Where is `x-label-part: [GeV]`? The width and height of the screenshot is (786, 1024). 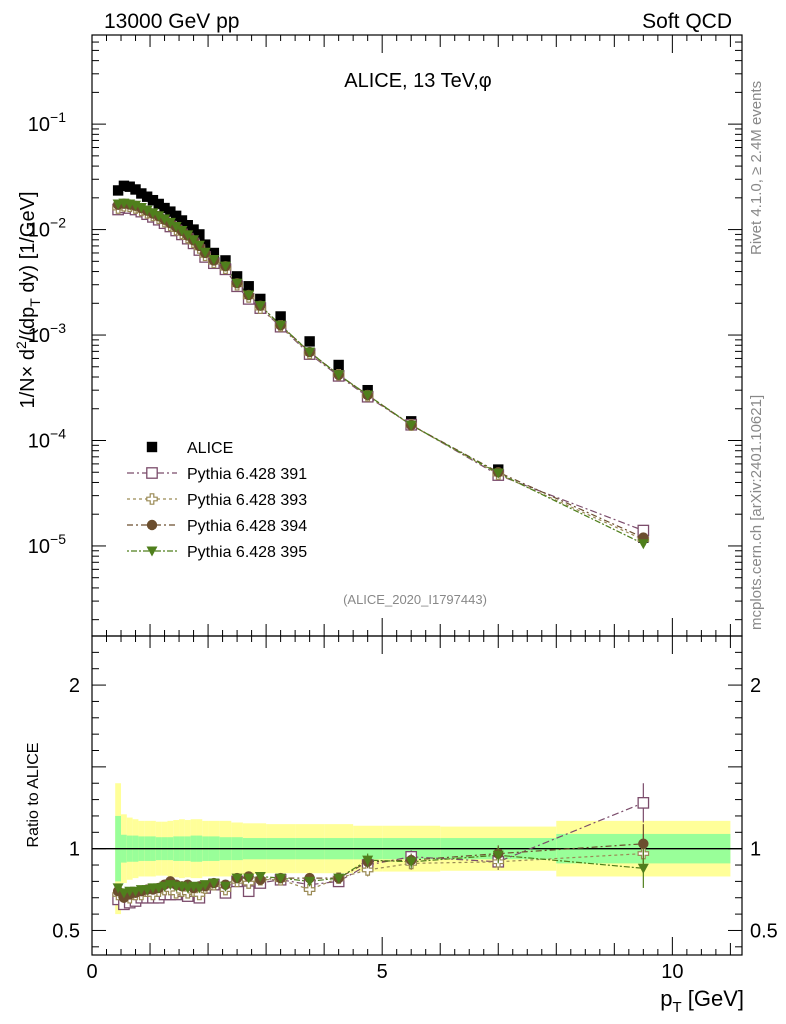 x-label-part: [GeV] is located at coordinates (713, 998).